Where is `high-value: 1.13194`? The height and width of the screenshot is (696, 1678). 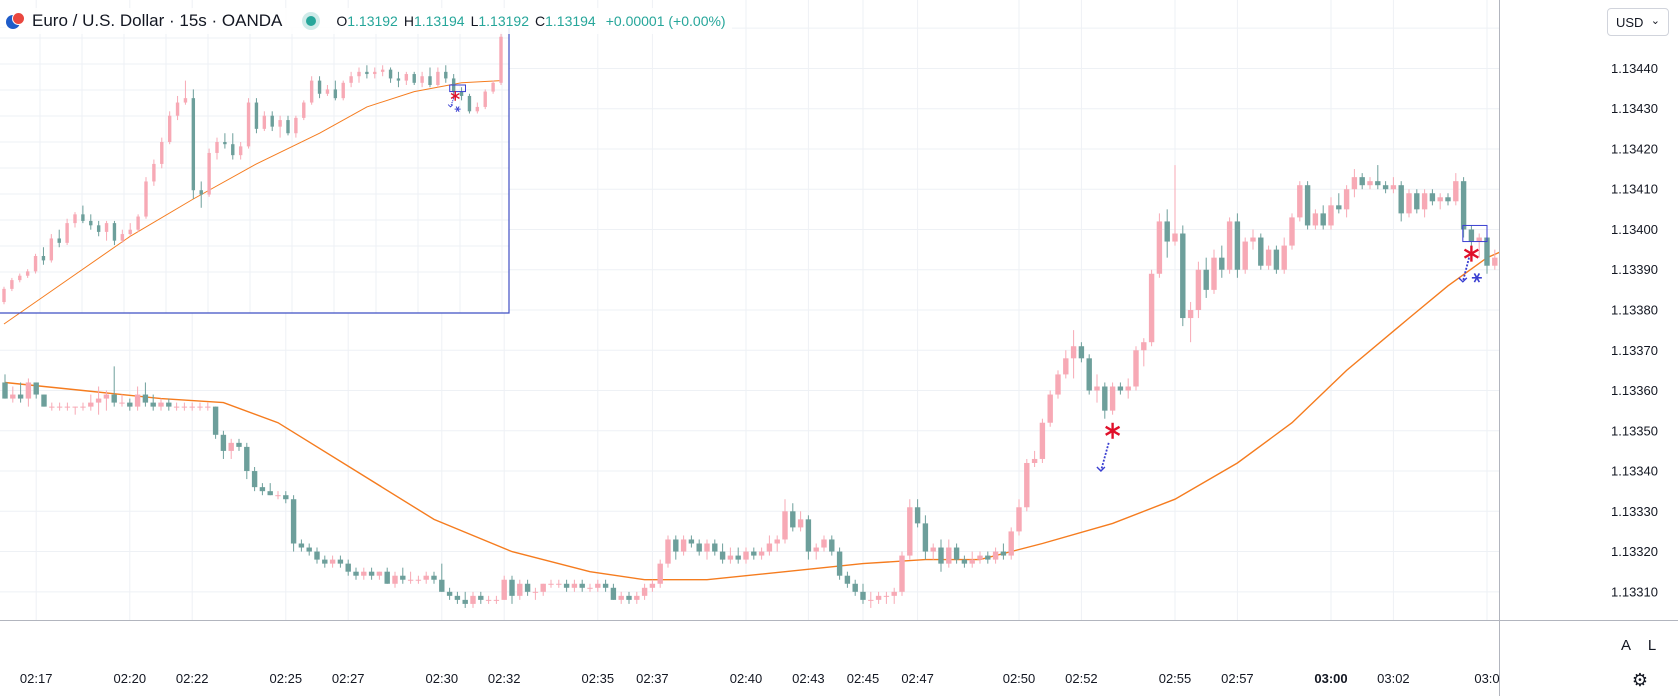 high-value: 1.13194 is located at coordinates (439, 21).